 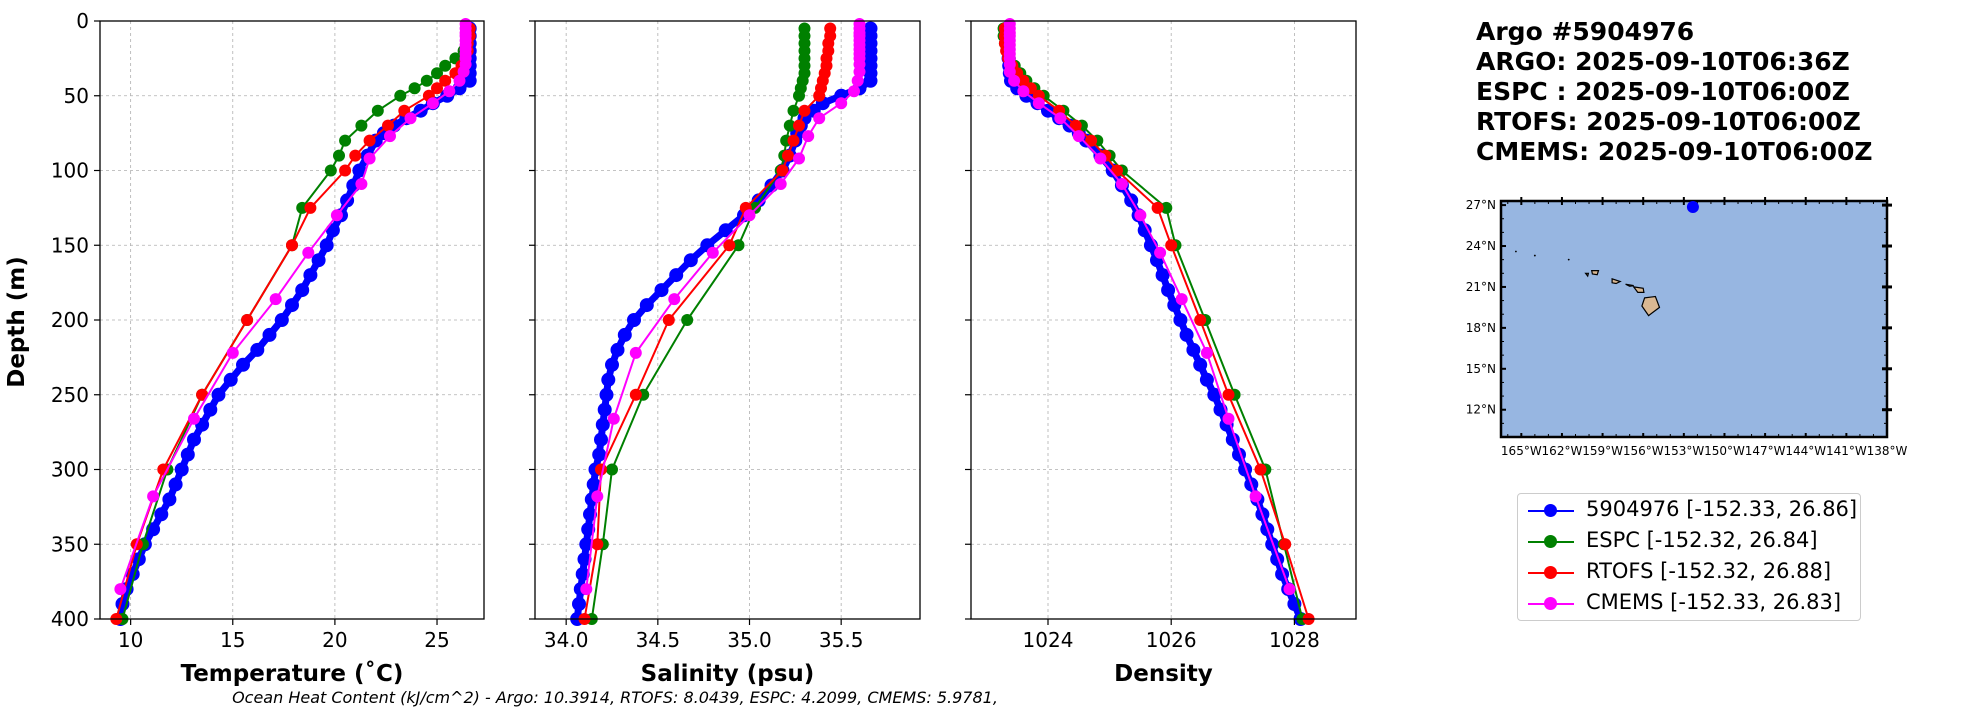 What do you see at coordinates (1702, 540) in the screenshot?
I see `legend-label: ESPC [-152.32, 26.84]` at bounding box center [1702, 540].